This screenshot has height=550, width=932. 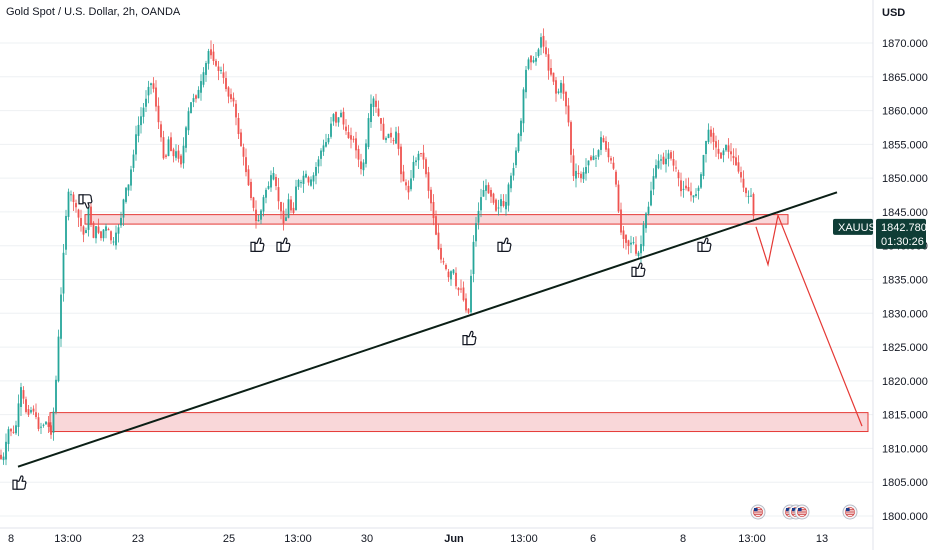 What do you see at coordinates (905, 416) in the screenshot?
I see `y-tick-label: 1815.000` at bounding box center [905, 416].